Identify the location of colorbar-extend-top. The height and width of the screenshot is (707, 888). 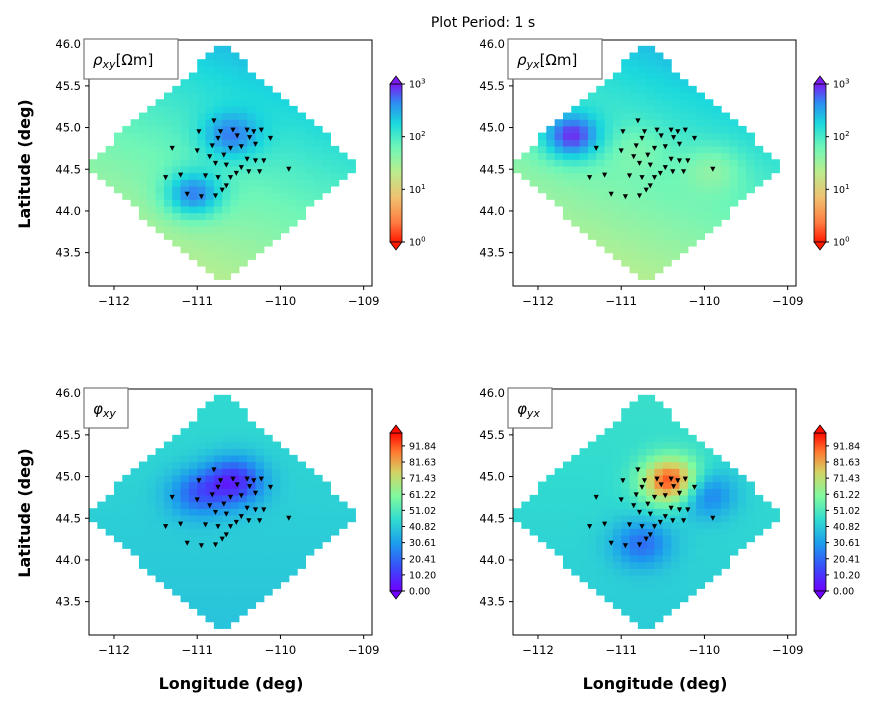
(820, 80).